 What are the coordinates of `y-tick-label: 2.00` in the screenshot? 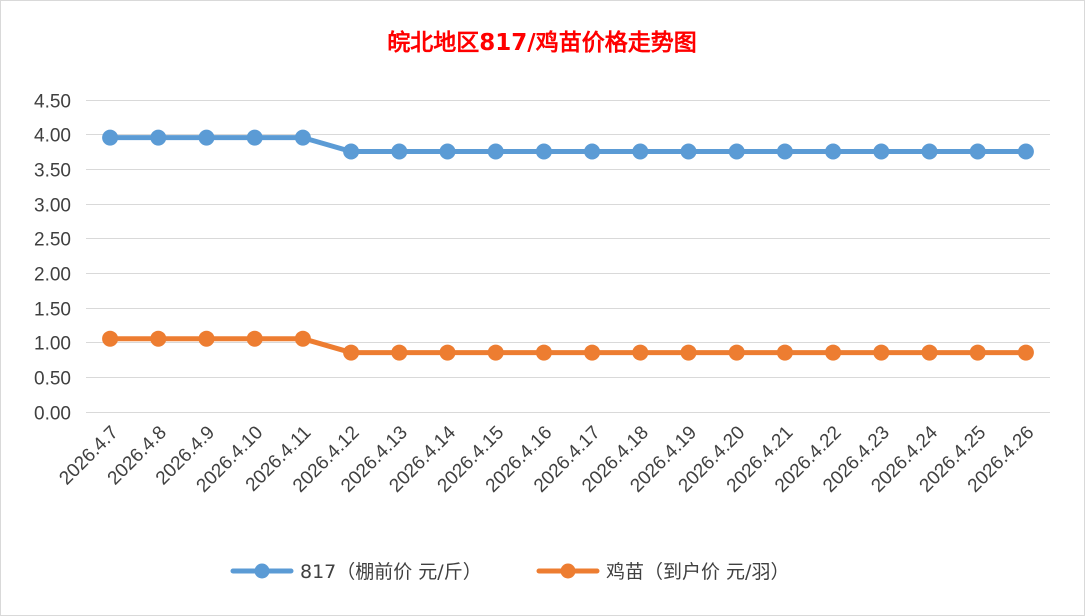 It's located at (52, 275).